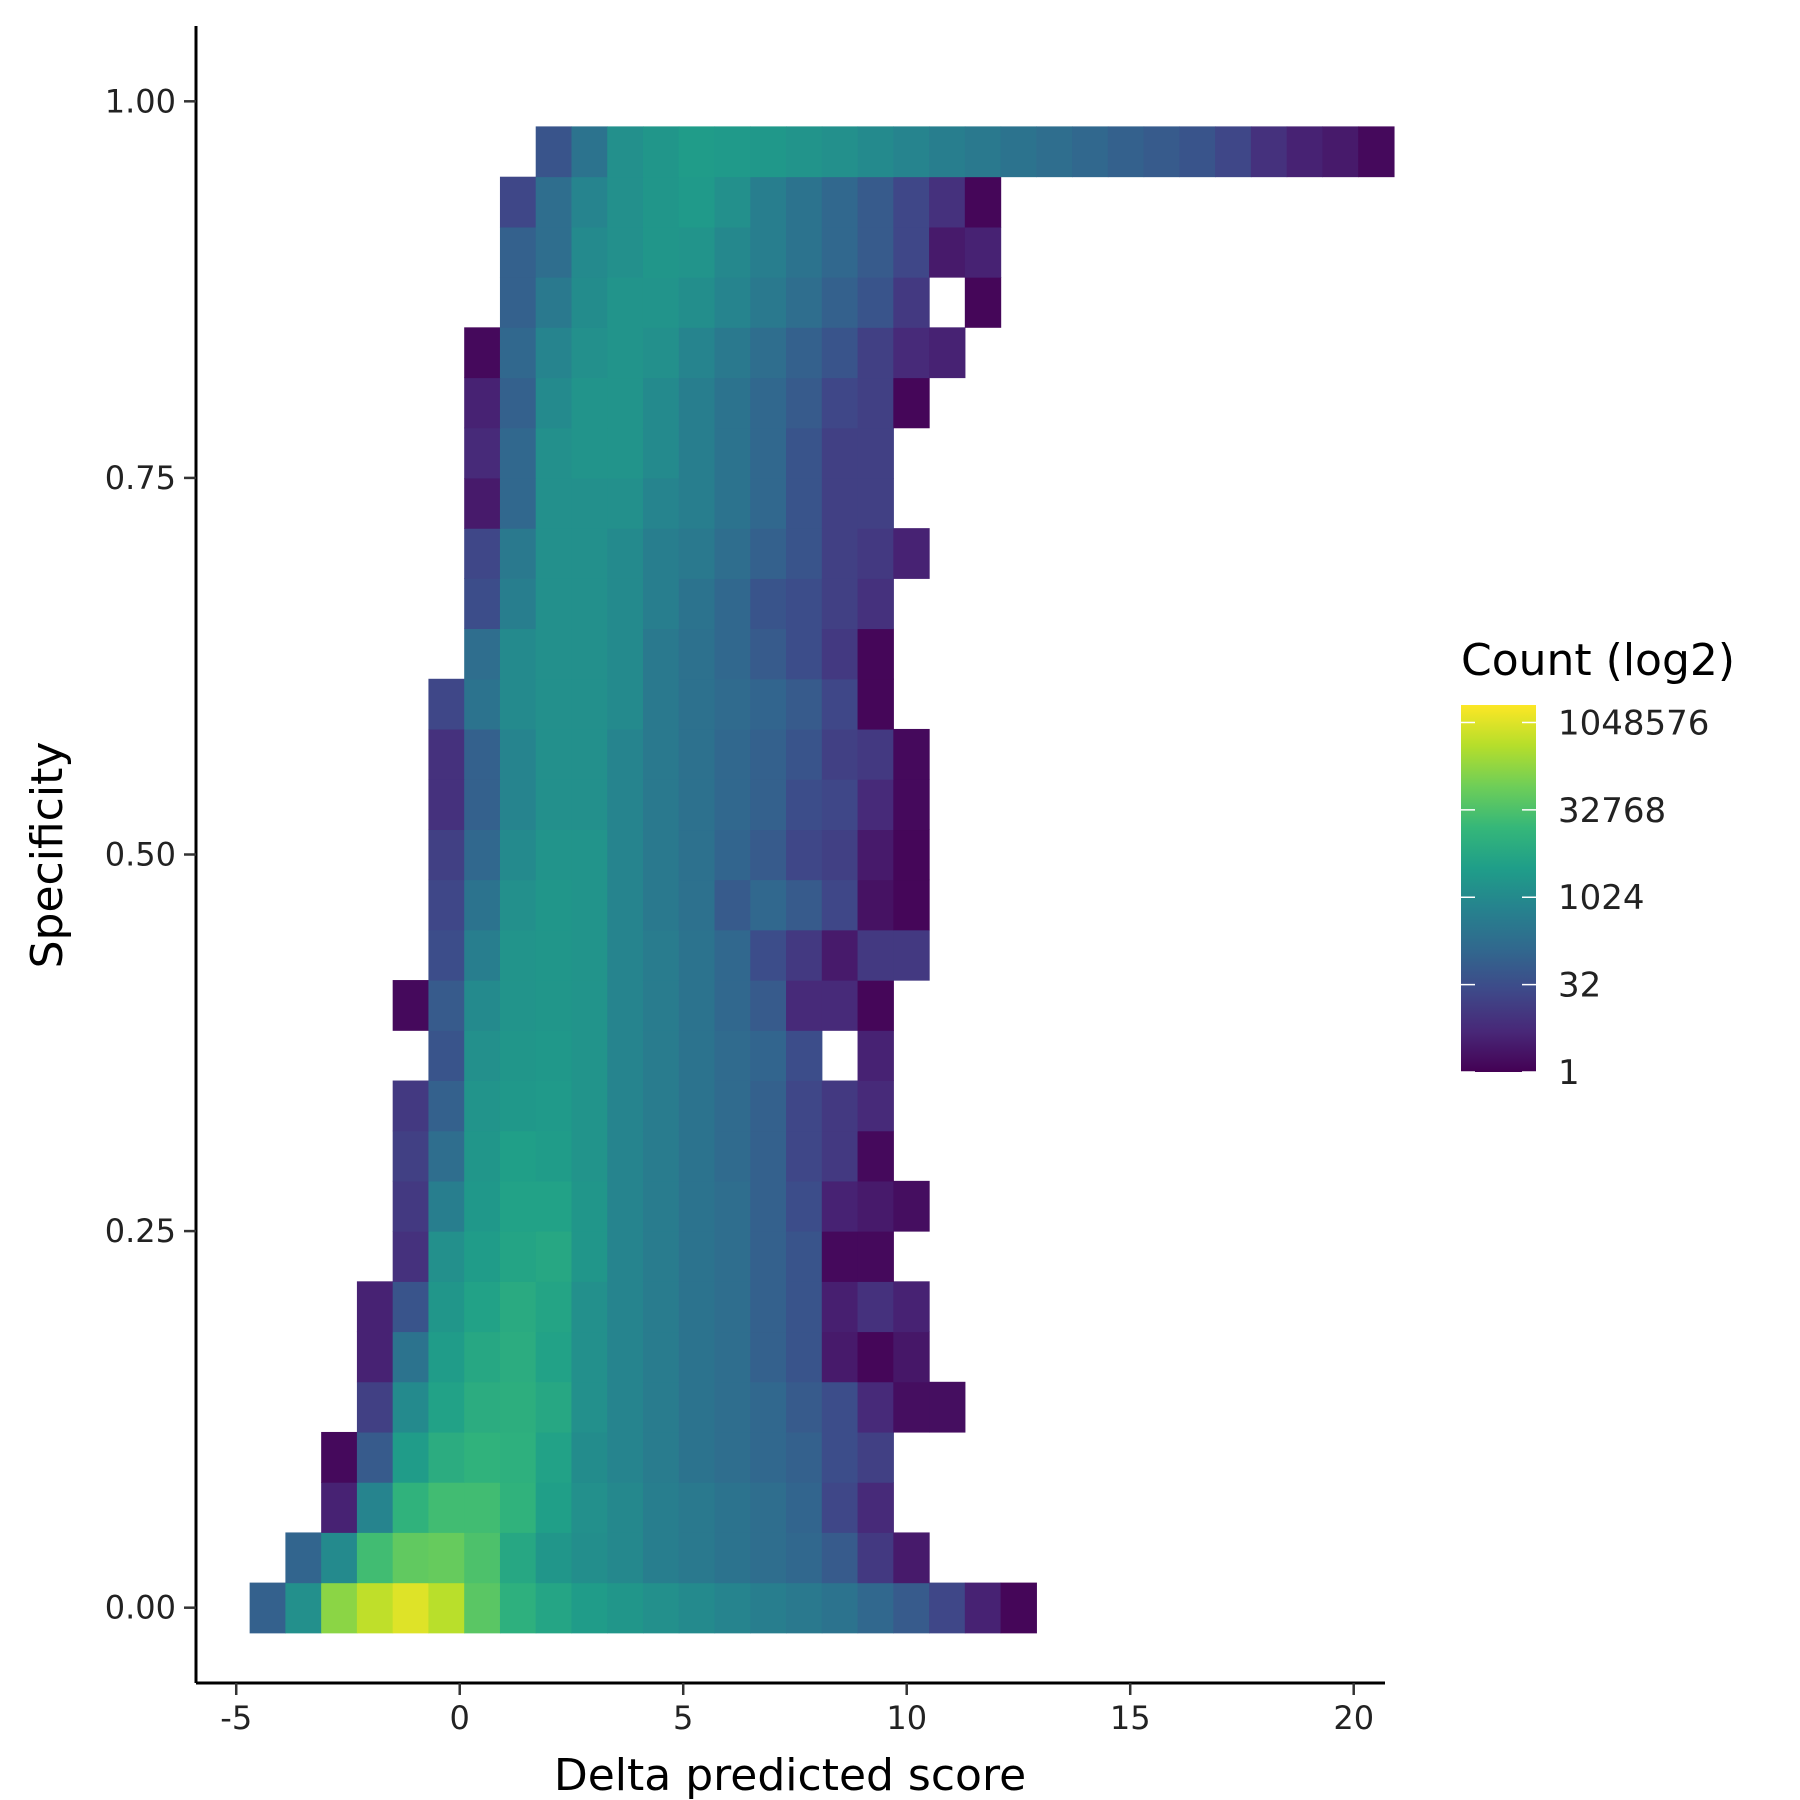 This screenshot has height=1800, width=1800. I want to click on x-tick-label: 0, so click(460, 1718).